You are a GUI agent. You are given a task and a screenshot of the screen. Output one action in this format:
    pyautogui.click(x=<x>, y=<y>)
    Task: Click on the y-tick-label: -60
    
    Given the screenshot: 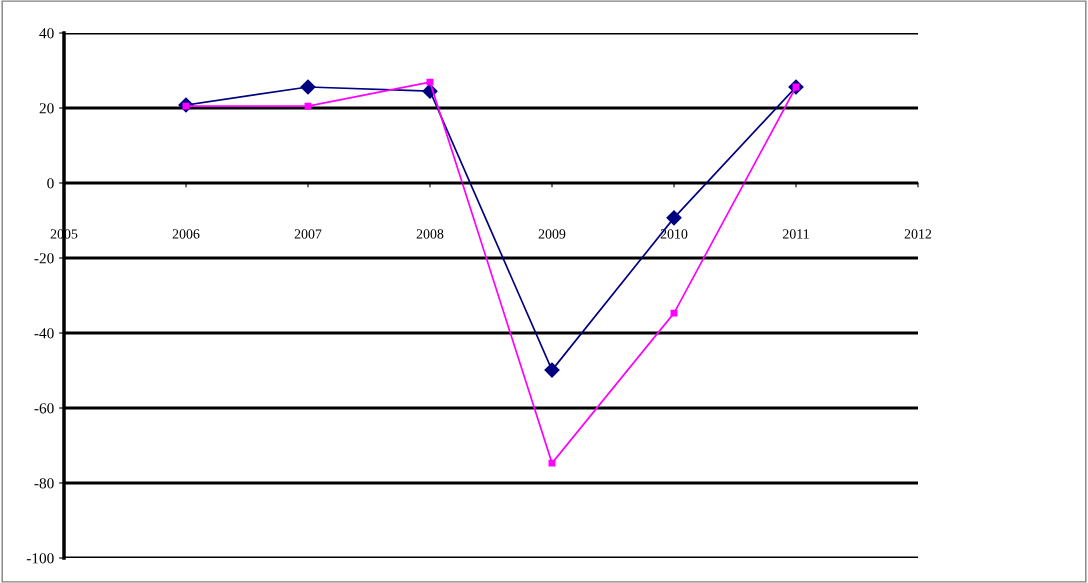 What is the action you would take?
    pyautogui.click(x=44, y=408)
    